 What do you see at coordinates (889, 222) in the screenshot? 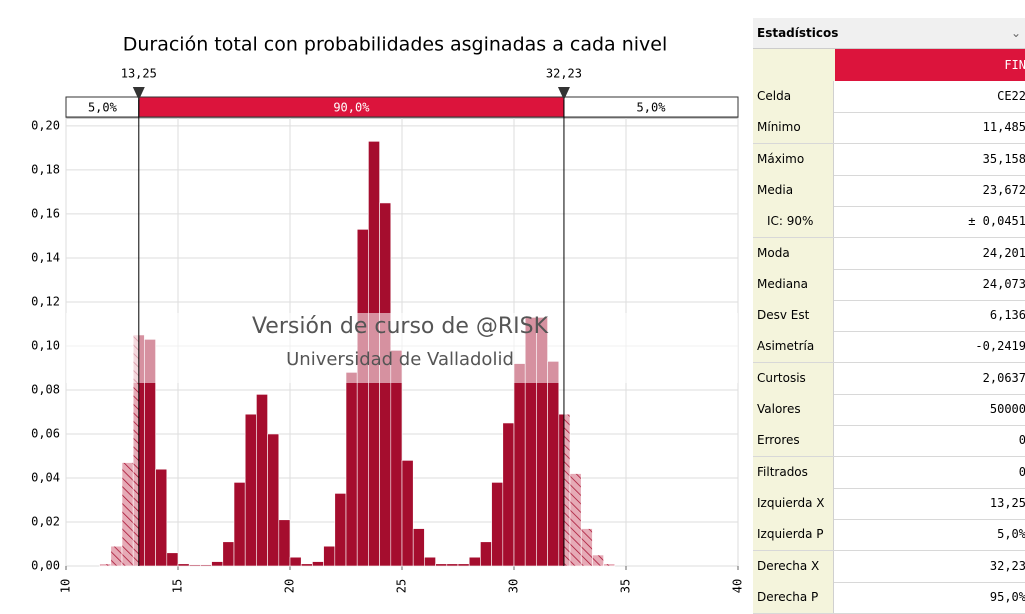
I see `stat-row: IC: 90% ± 0,0451` at bounding box center [889, 222].